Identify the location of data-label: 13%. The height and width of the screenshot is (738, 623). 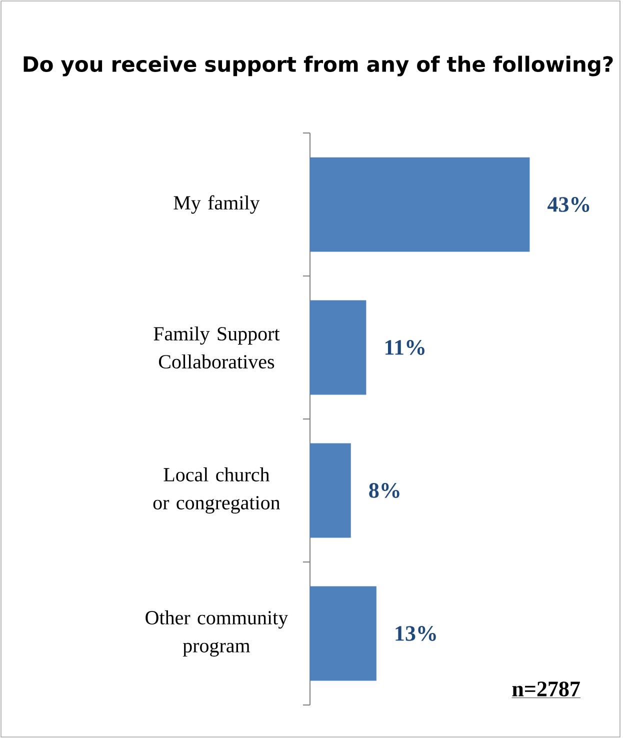
(416, 633).